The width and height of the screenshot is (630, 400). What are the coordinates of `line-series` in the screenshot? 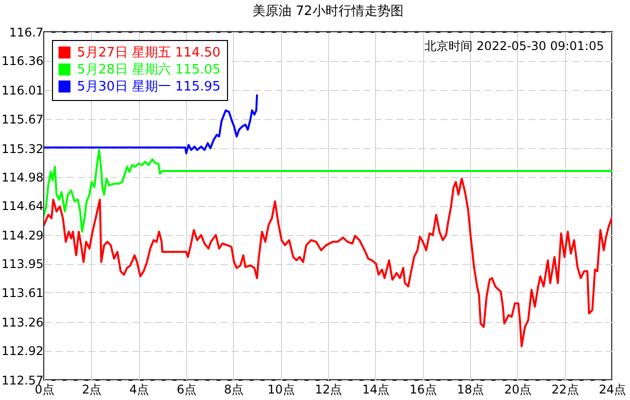 It's located at (151, 124).